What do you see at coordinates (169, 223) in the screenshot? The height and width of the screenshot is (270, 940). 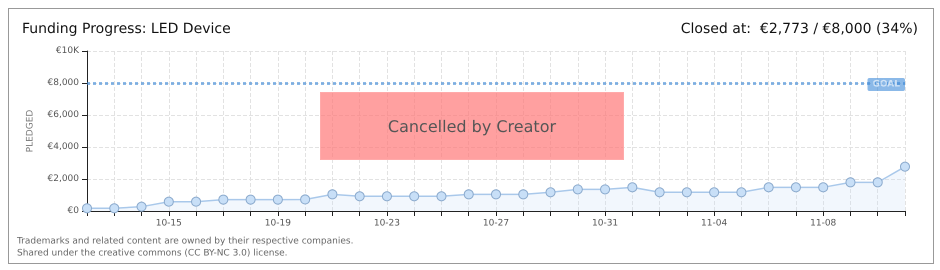 I see `x-tick-label: 10-15` at bounding box center [169, 223].